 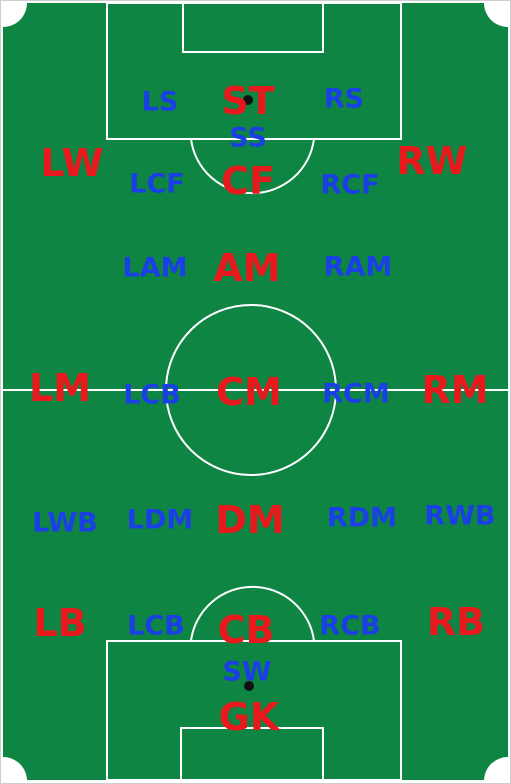 I want to click on position-cm: CM, so click(x=249, y=392).